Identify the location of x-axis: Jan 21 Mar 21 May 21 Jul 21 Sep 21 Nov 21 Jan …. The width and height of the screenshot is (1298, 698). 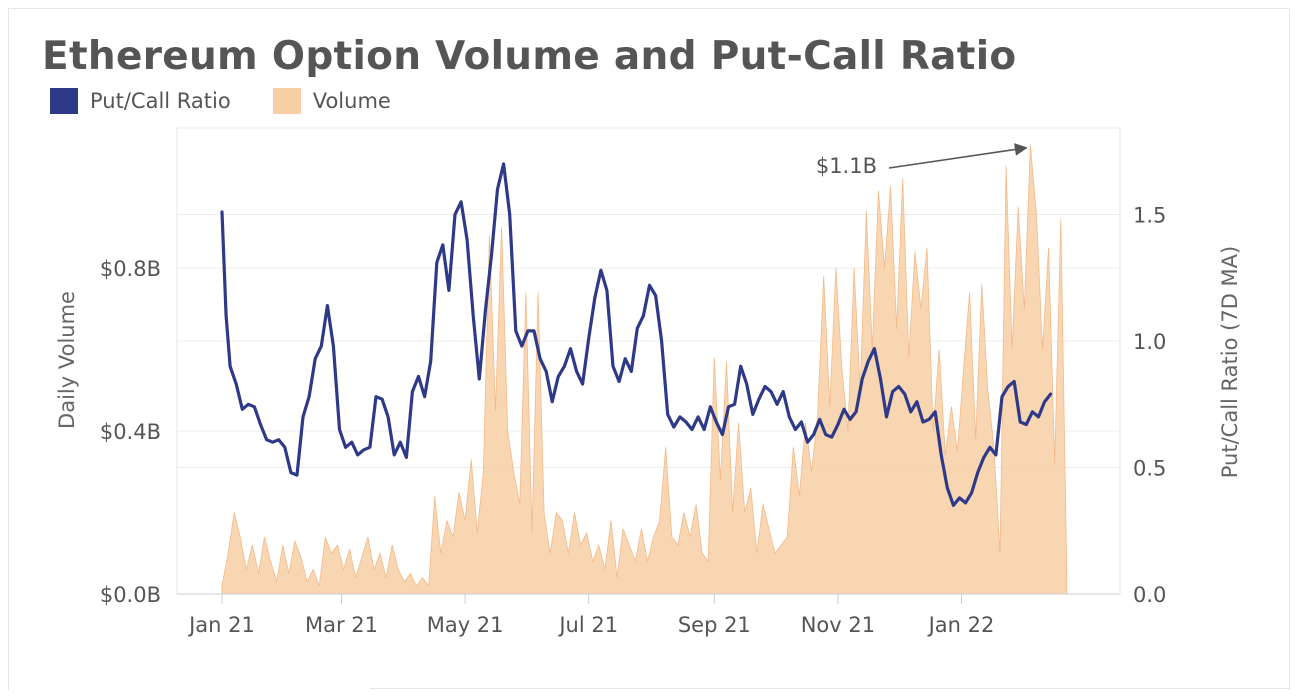
(648, 615).